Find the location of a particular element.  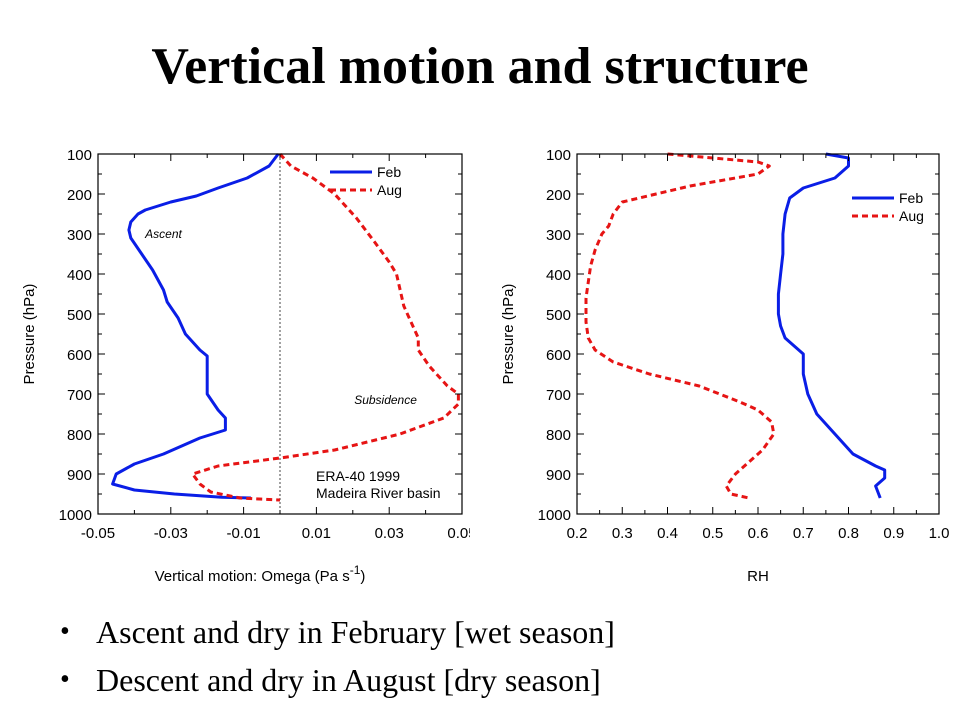

annotation-text: Ascent is located at coordinates (163, 234).